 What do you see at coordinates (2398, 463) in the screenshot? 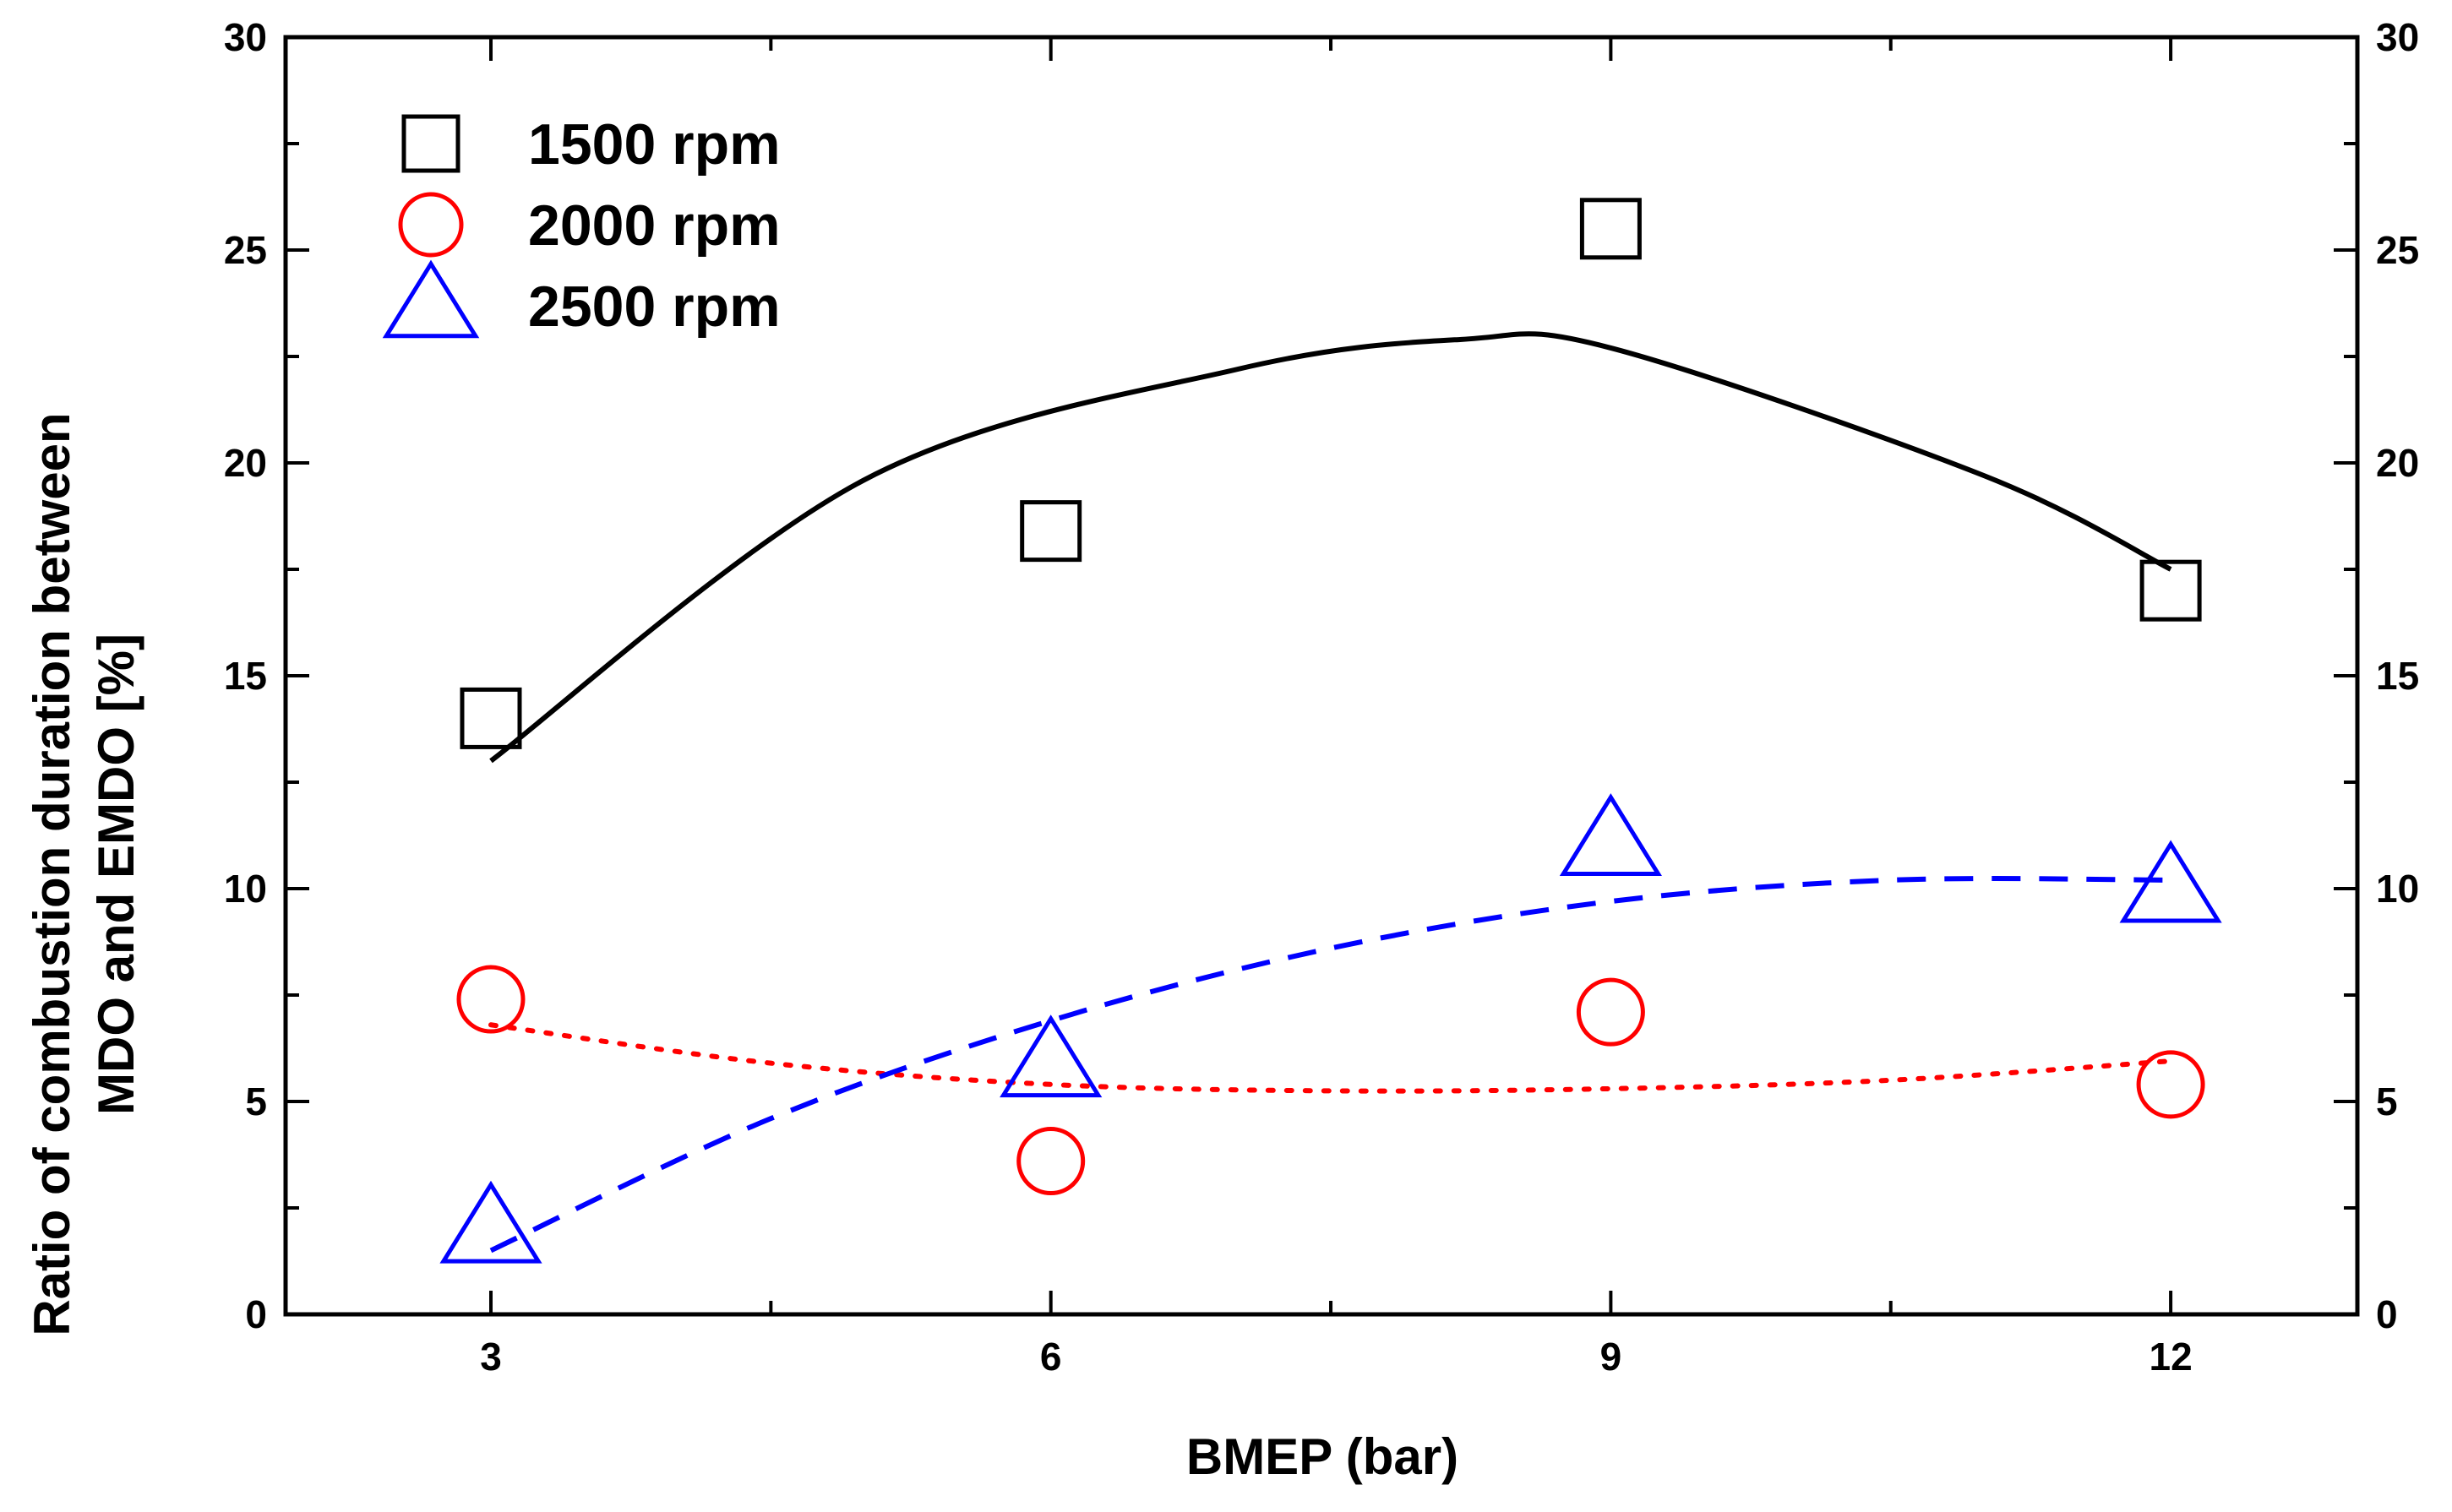
I see `y-tick-label-right: 20` at bounding box center [2398, 463].